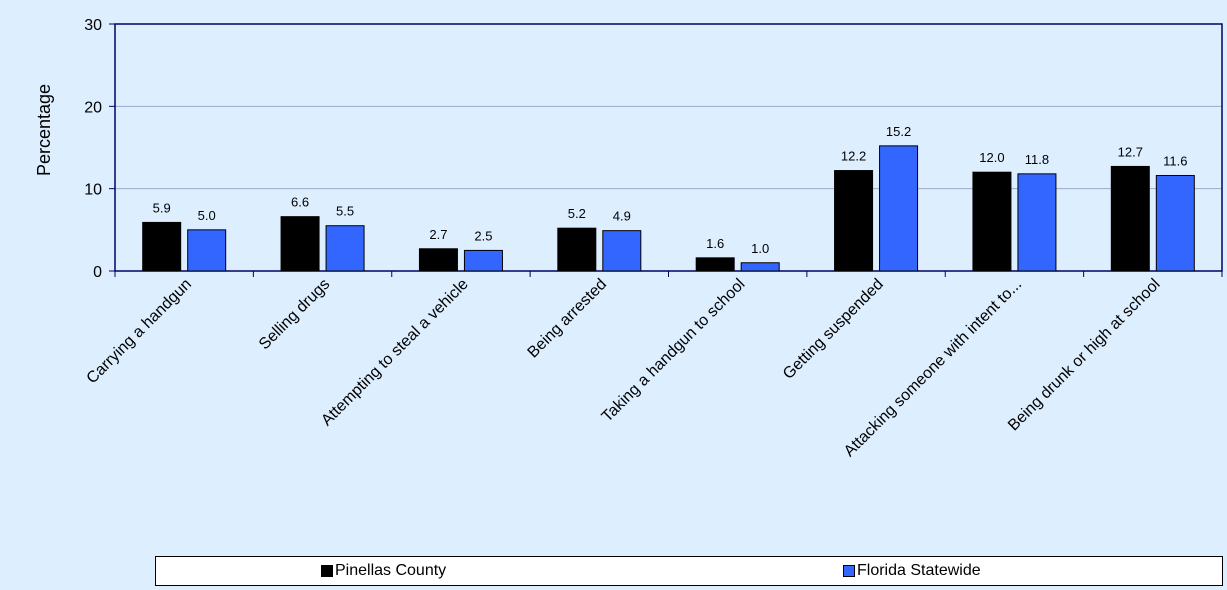 The height and width of the screenshot is (590, 1227). Describe the element at coordinates (93, 107) in the screenshot. I see `y-tick-label: 20` at that location.